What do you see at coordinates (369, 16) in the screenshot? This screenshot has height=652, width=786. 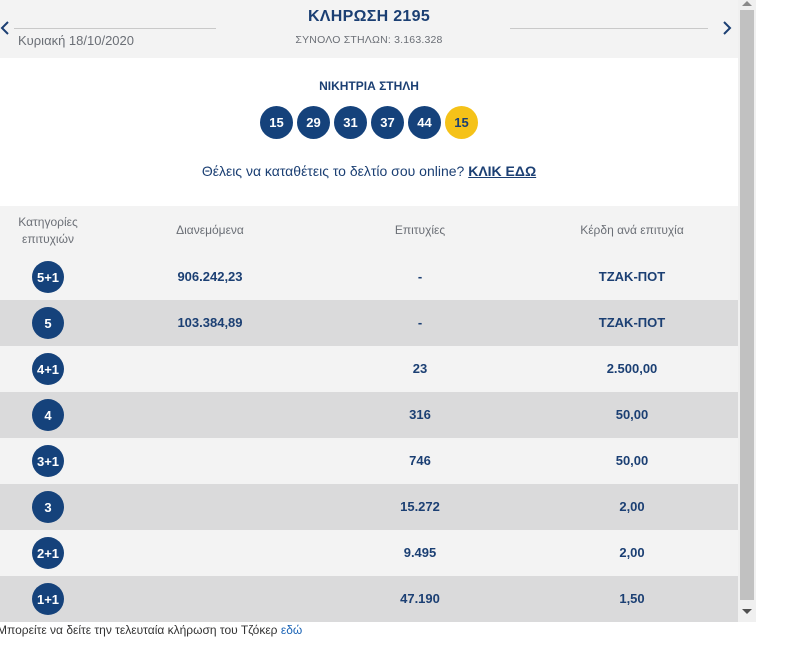 I see `draw-title: ΚΛΗΡΩΣΗ 2195` at bounding box center [369, 16].